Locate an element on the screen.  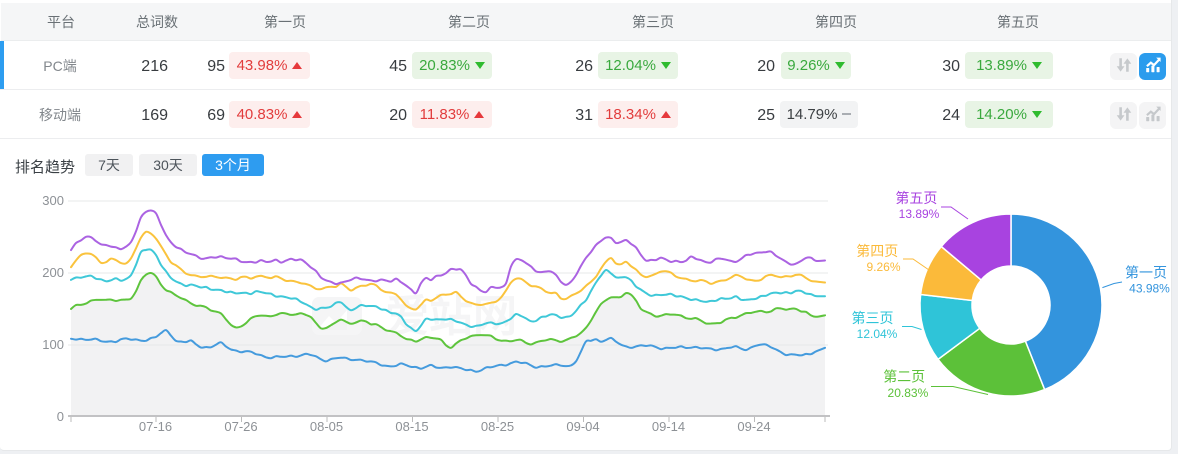
svg-text: 09-04 is located at coordinates (582, 426).